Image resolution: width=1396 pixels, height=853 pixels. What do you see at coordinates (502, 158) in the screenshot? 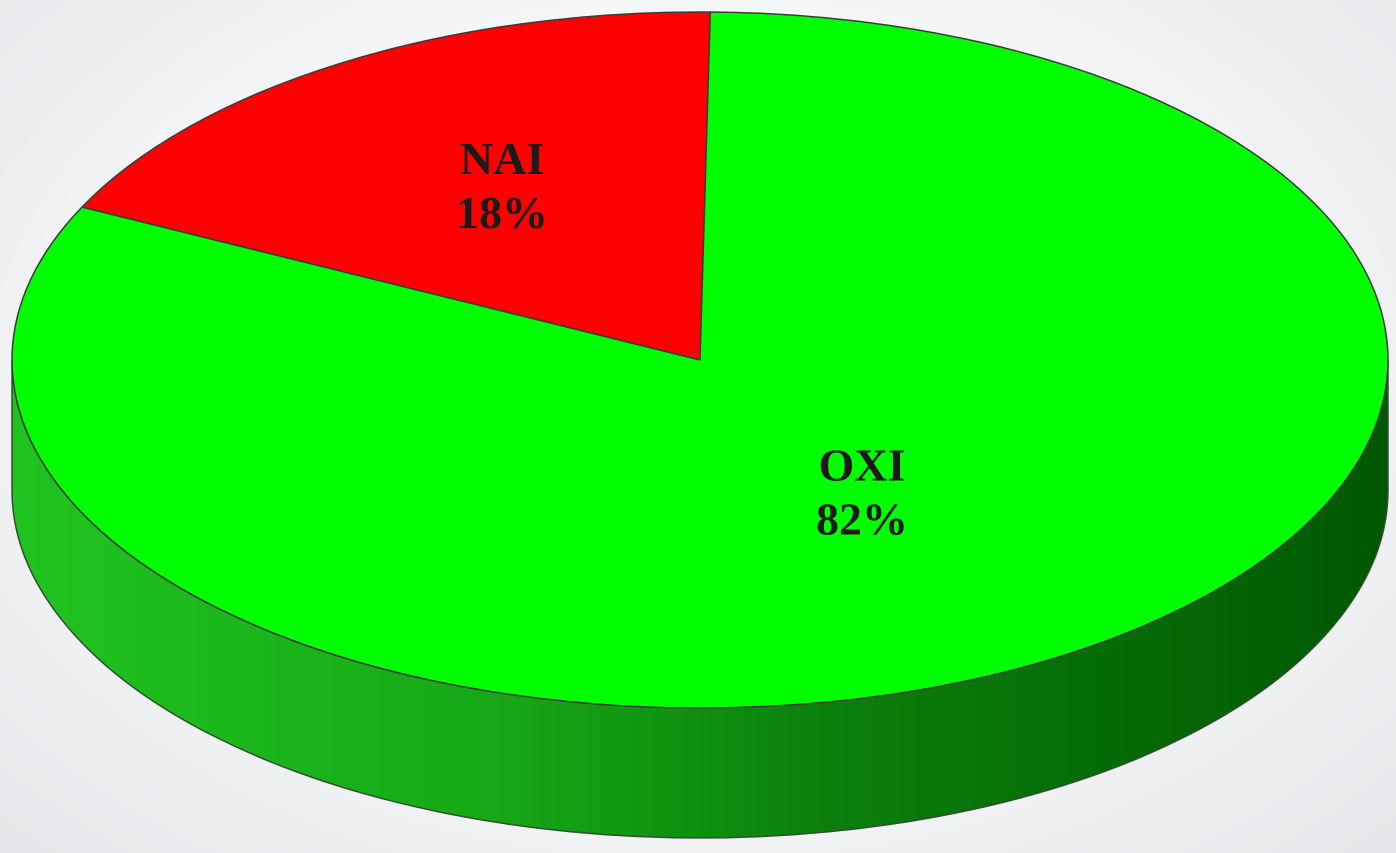
I see `slice-label-nai: NAI` at bounding box center [502, 158].